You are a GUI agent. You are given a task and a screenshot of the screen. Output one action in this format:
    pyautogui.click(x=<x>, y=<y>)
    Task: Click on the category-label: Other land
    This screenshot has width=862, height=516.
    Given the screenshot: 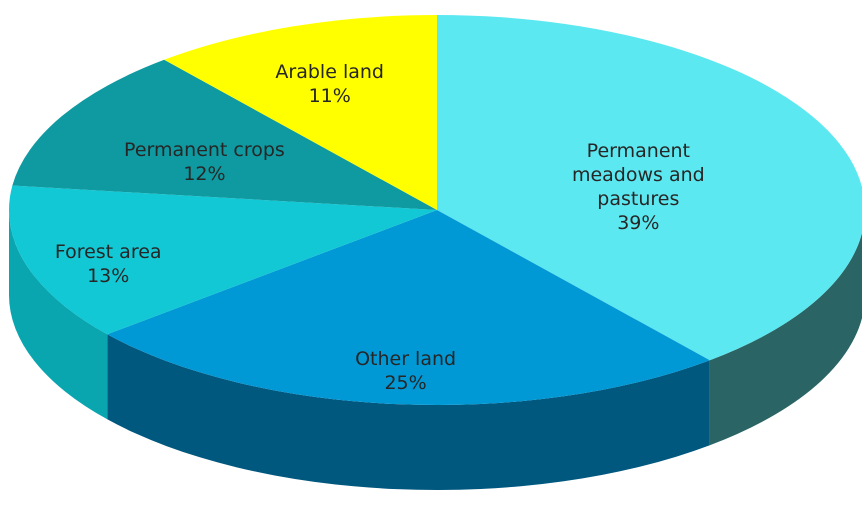 What is the action you would take?
    pyautogui.click(x=406, y=359)
    